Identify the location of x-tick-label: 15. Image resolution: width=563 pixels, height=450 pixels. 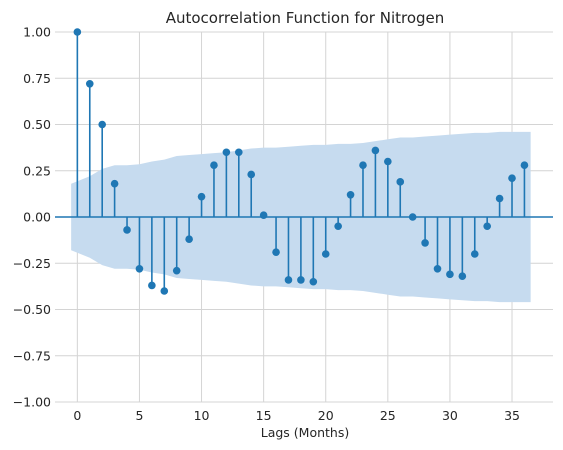
(264, 415).